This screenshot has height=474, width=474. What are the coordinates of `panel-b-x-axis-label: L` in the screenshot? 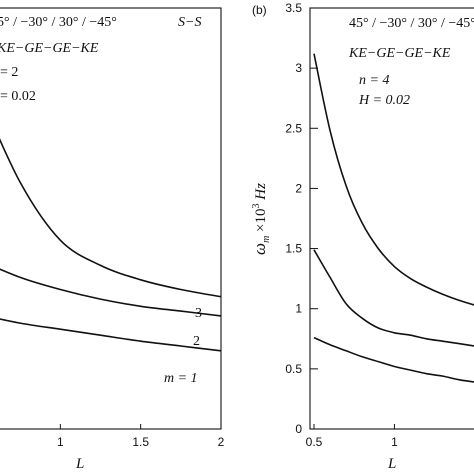 It's located at (391, 464).